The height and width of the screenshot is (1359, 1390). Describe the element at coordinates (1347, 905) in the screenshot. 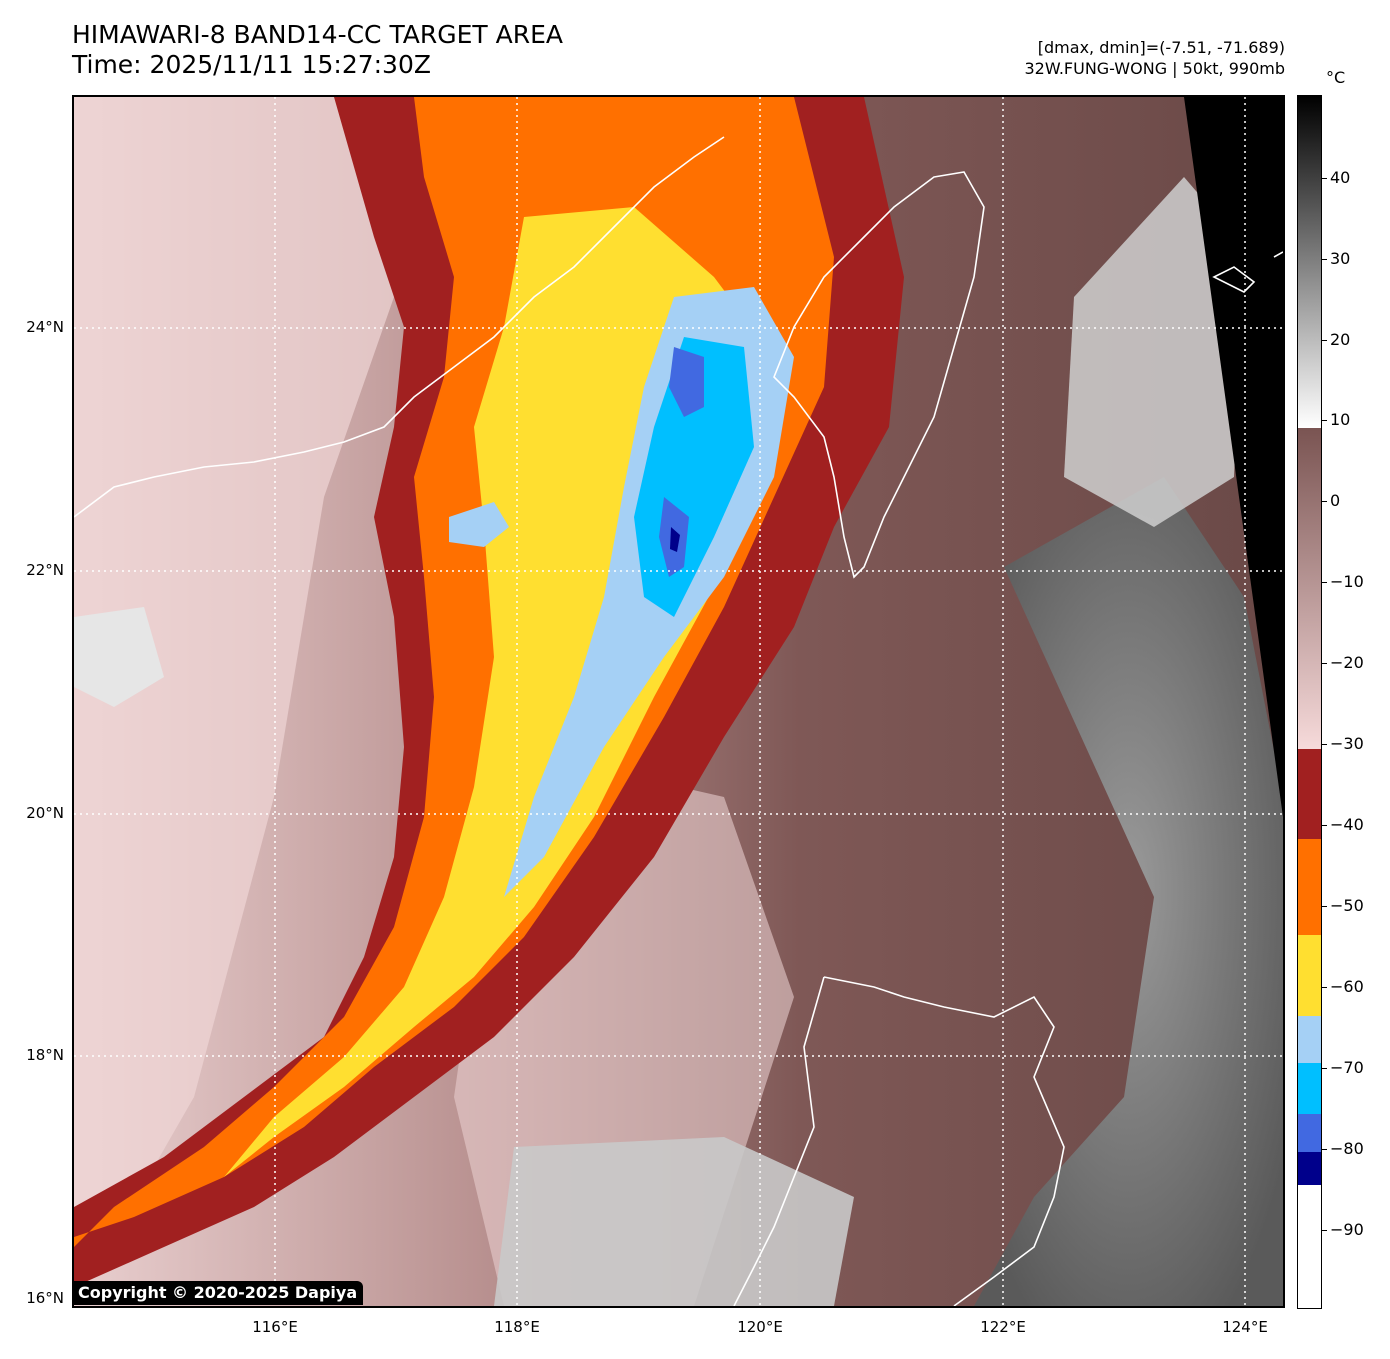

I see `colorbar-tick-label: −50` at that location.